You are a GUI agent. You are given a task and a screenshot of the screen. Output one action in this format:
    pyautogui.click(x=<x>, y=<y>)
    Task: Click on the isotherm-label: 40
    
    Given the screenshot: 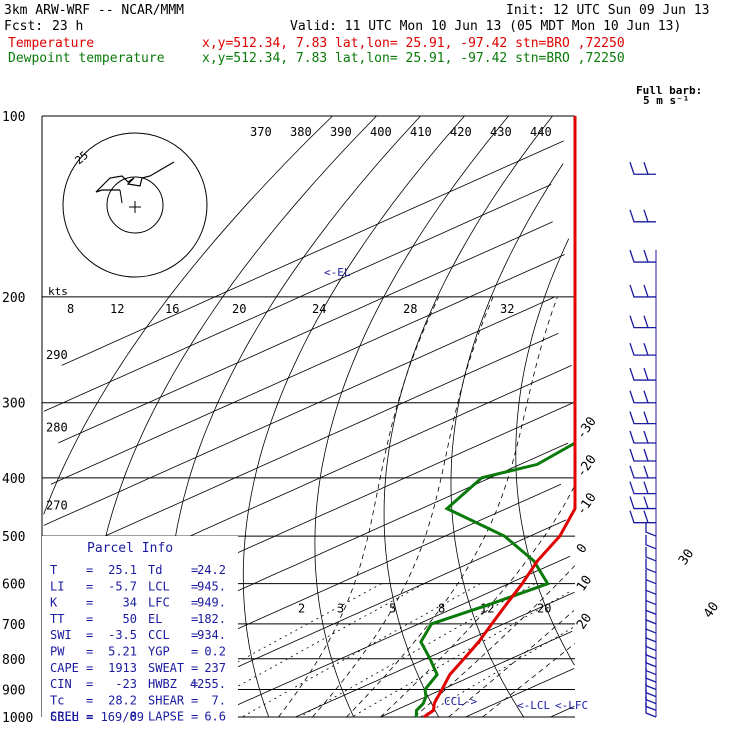 What is the action you would take?
    pyautogui.click(x=711, y=610)
    